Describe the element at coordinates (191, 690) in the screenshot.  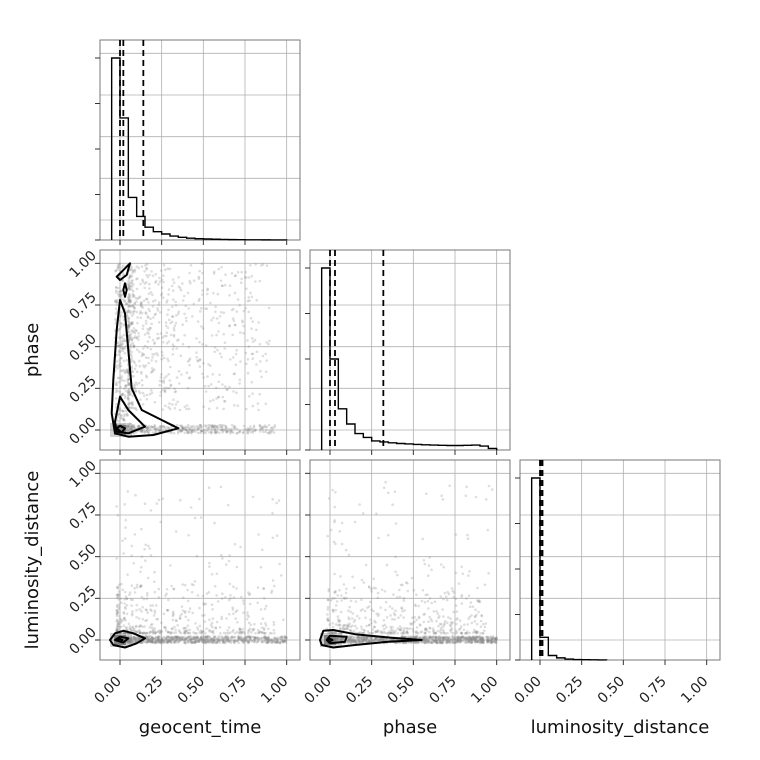
I see `x-tick-label: 0.50` at that location.